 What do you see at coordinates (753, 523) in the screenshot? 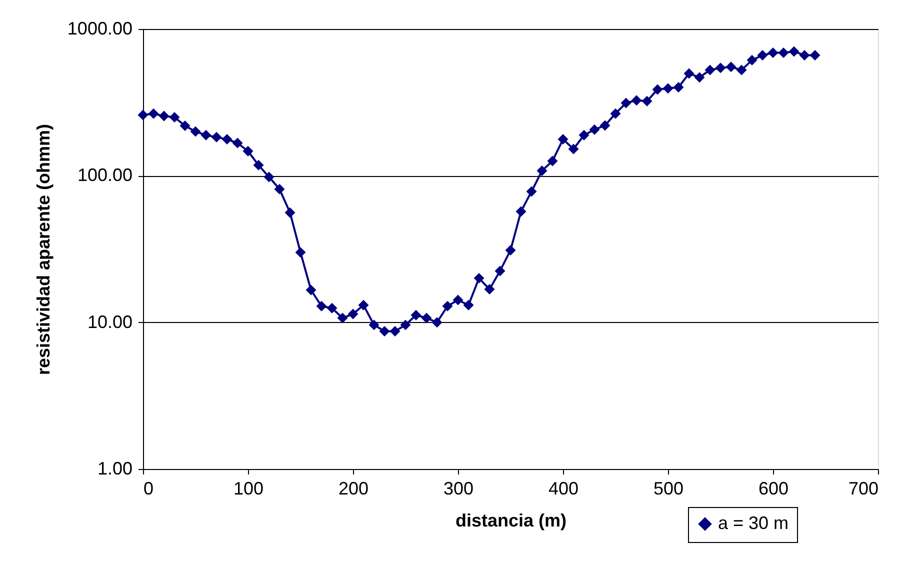
I see `legend-label: a = 30 m` at bounding box center [753, 523].